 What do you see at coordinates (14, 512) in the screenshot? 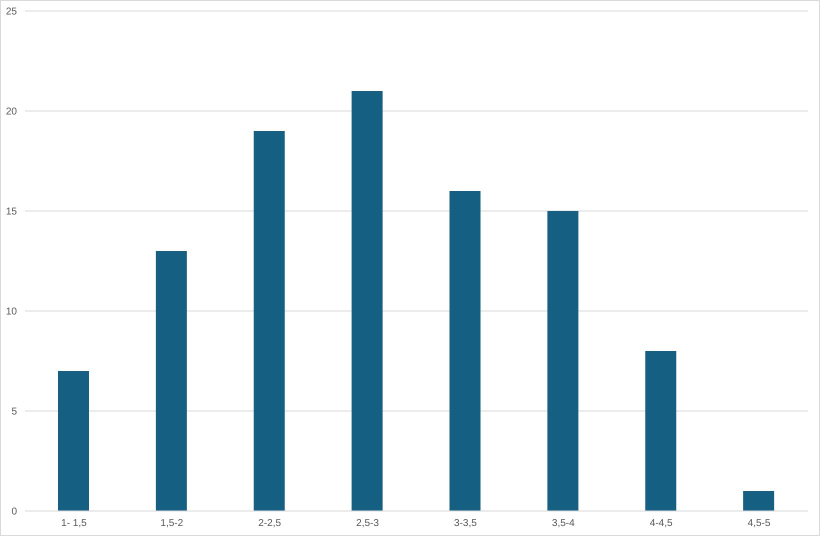
I see `y-tick-label: 0` at bounding box center [14, 512].